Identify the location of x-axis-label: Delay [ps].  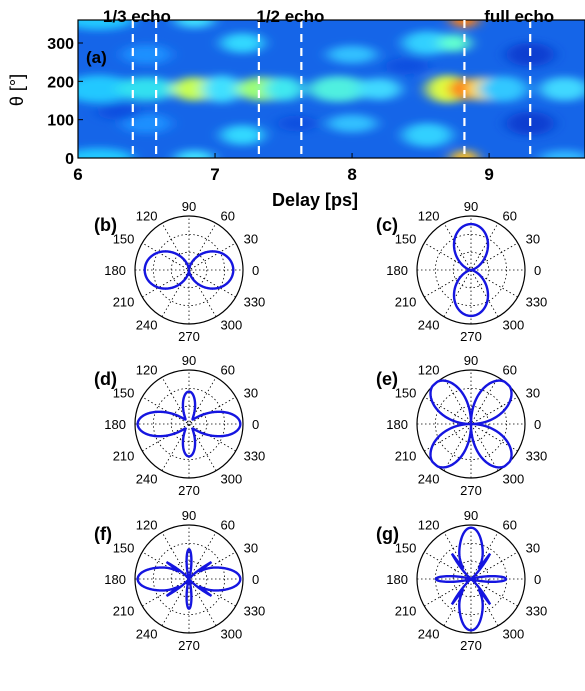
(315, 200).